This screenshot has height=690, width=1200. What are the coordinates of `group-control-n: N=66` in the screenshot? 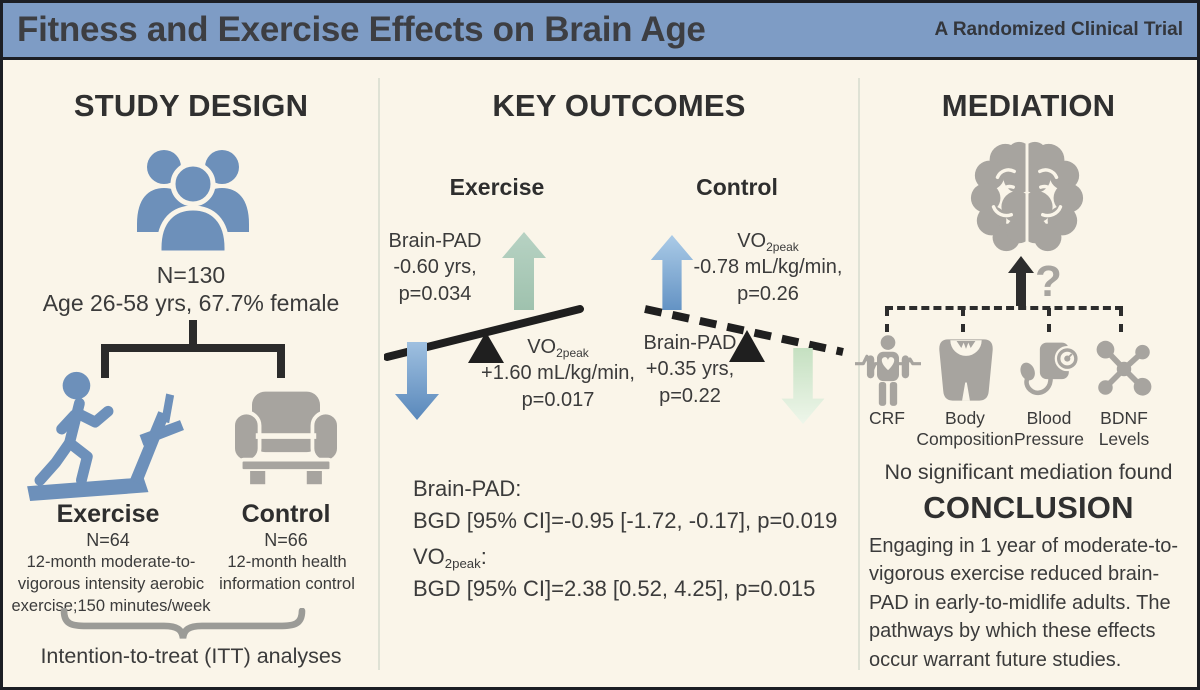 It's located at (286, 540).